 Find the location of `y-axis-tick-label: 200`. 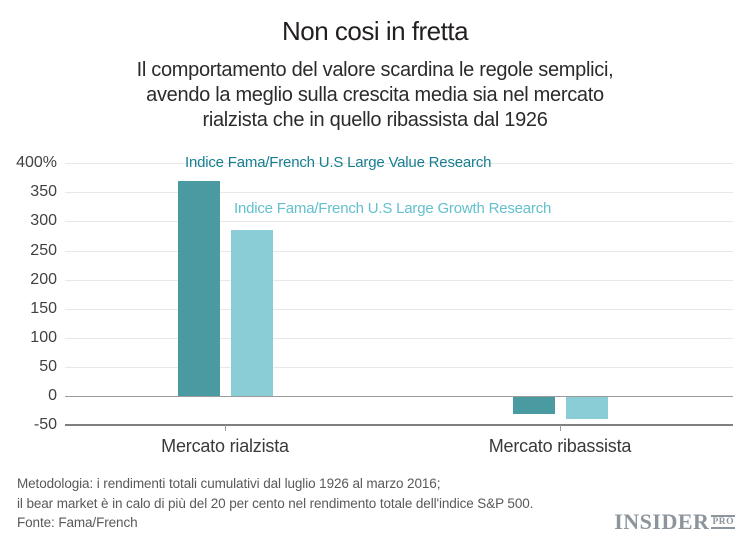

y-axis-tick-label: 200 is located at coordinates (43, 279).